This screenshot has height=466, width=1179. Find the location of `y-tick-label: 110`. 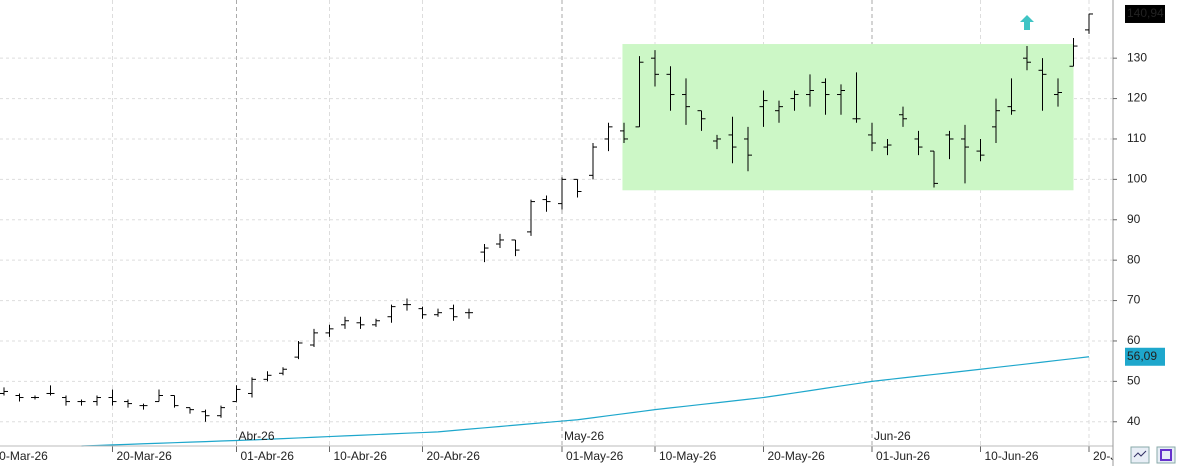

y-tick-label: 110 is located at coordinates (1136, 138).